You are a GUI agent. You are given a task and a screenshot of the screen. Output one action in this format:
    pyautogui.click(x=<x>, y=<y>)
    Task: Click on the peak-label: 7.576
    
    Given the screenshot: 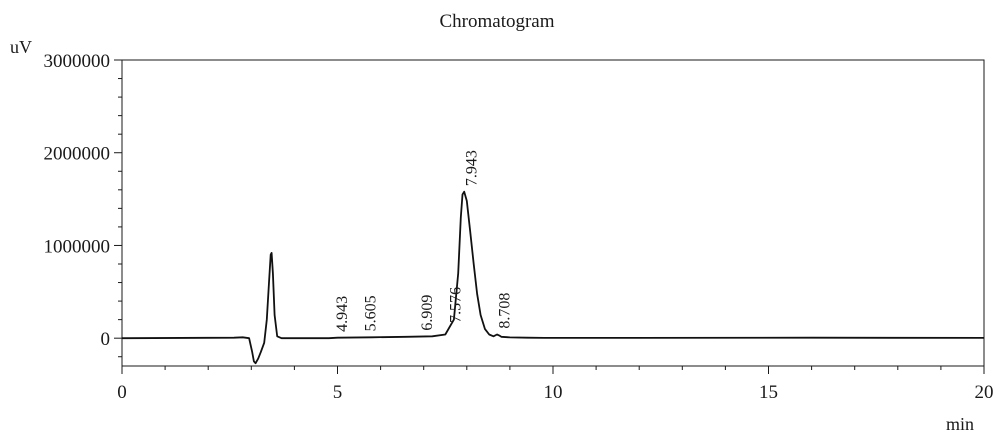 What is the action you would take?
    pyautogui.click(x=456, y=305)
    